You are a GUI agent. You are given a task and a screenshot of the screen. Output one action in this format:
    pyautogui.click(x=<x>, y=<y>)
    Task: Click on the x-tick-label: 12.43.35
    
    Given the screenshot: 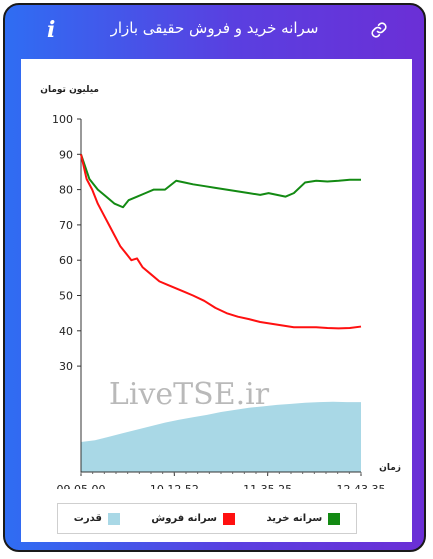 What is the action you would take?
    pyautogui.click(x=361, y=486)
    